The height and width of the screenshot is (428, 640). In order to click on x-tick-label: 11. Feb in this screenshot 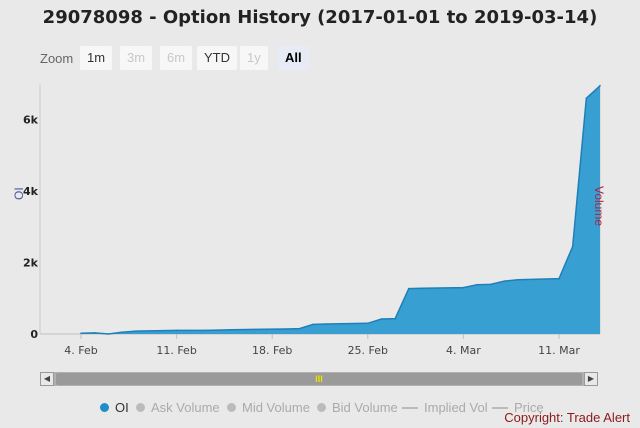, I will do `click(176, 350)`.